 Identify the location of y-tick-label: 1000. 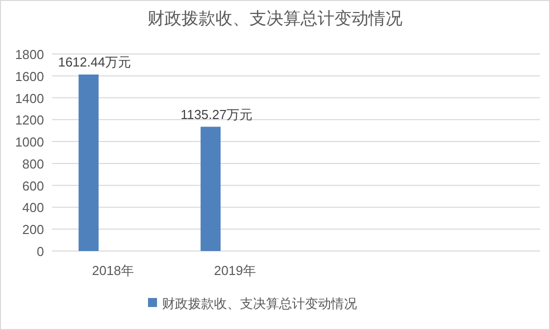
(29, 142).